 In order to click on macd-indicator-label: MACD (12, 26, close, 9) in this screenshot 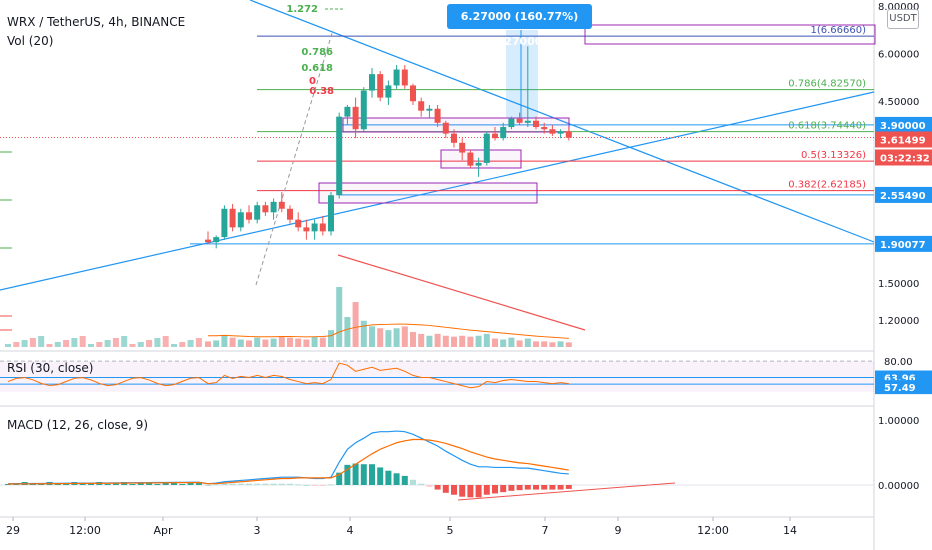, I will do `click(78, 425)`.